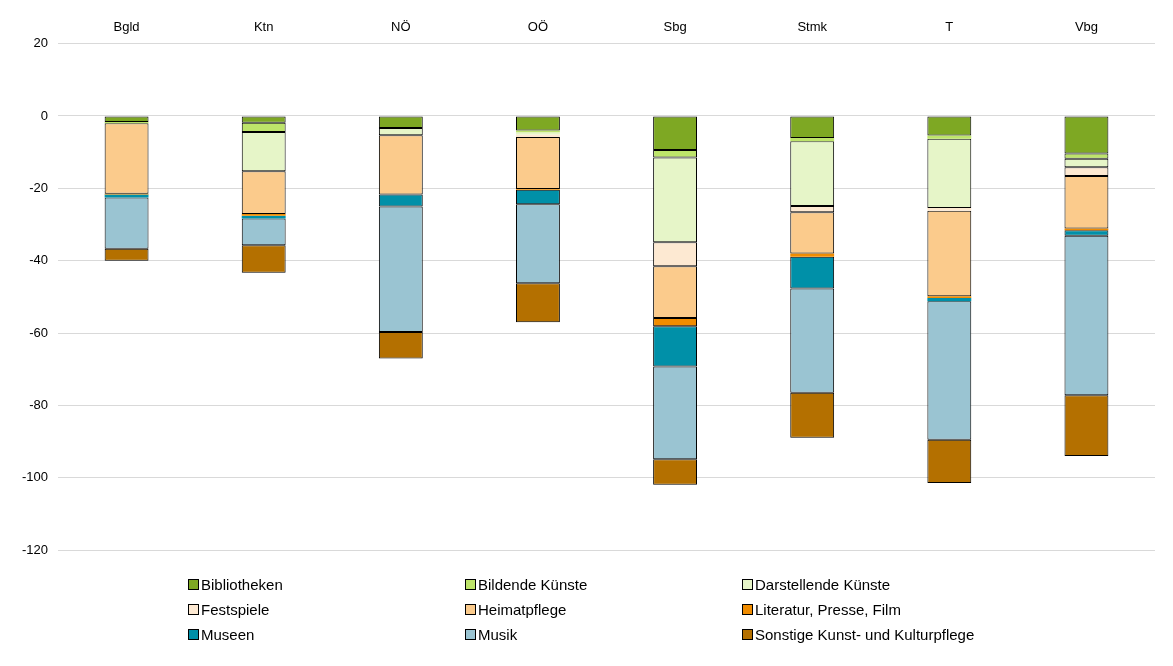 This screenshot has height=666, width=1173. What do you see at coordinates (126, 27) in the screenshot?
I see `x-tick-label: Bgld` at bounding box center [126, 27].